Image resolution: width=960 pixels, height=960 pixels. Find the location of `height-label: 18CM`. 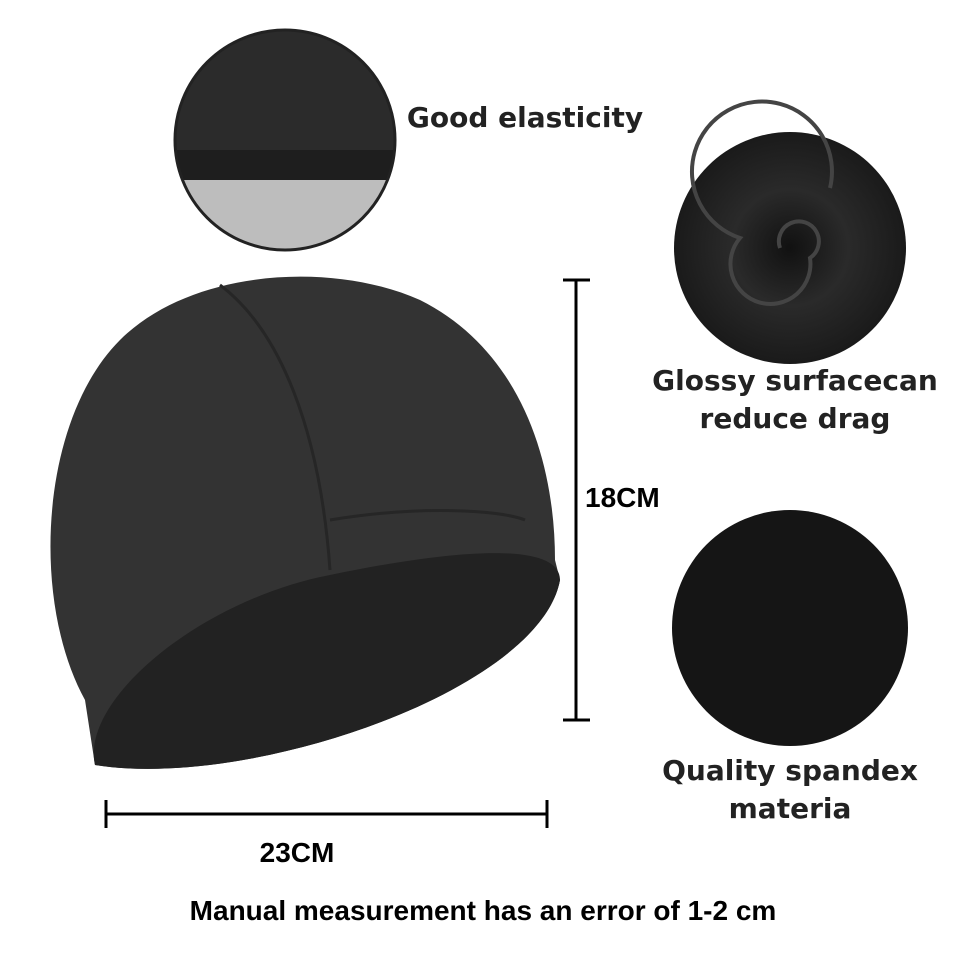

height-label: 18CM is located at coordinates (622, 497).